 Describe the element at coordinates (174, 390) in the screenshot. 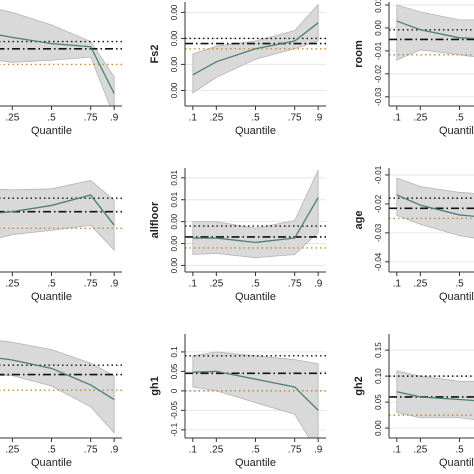

I see `y-tick-label: 0` at that location.